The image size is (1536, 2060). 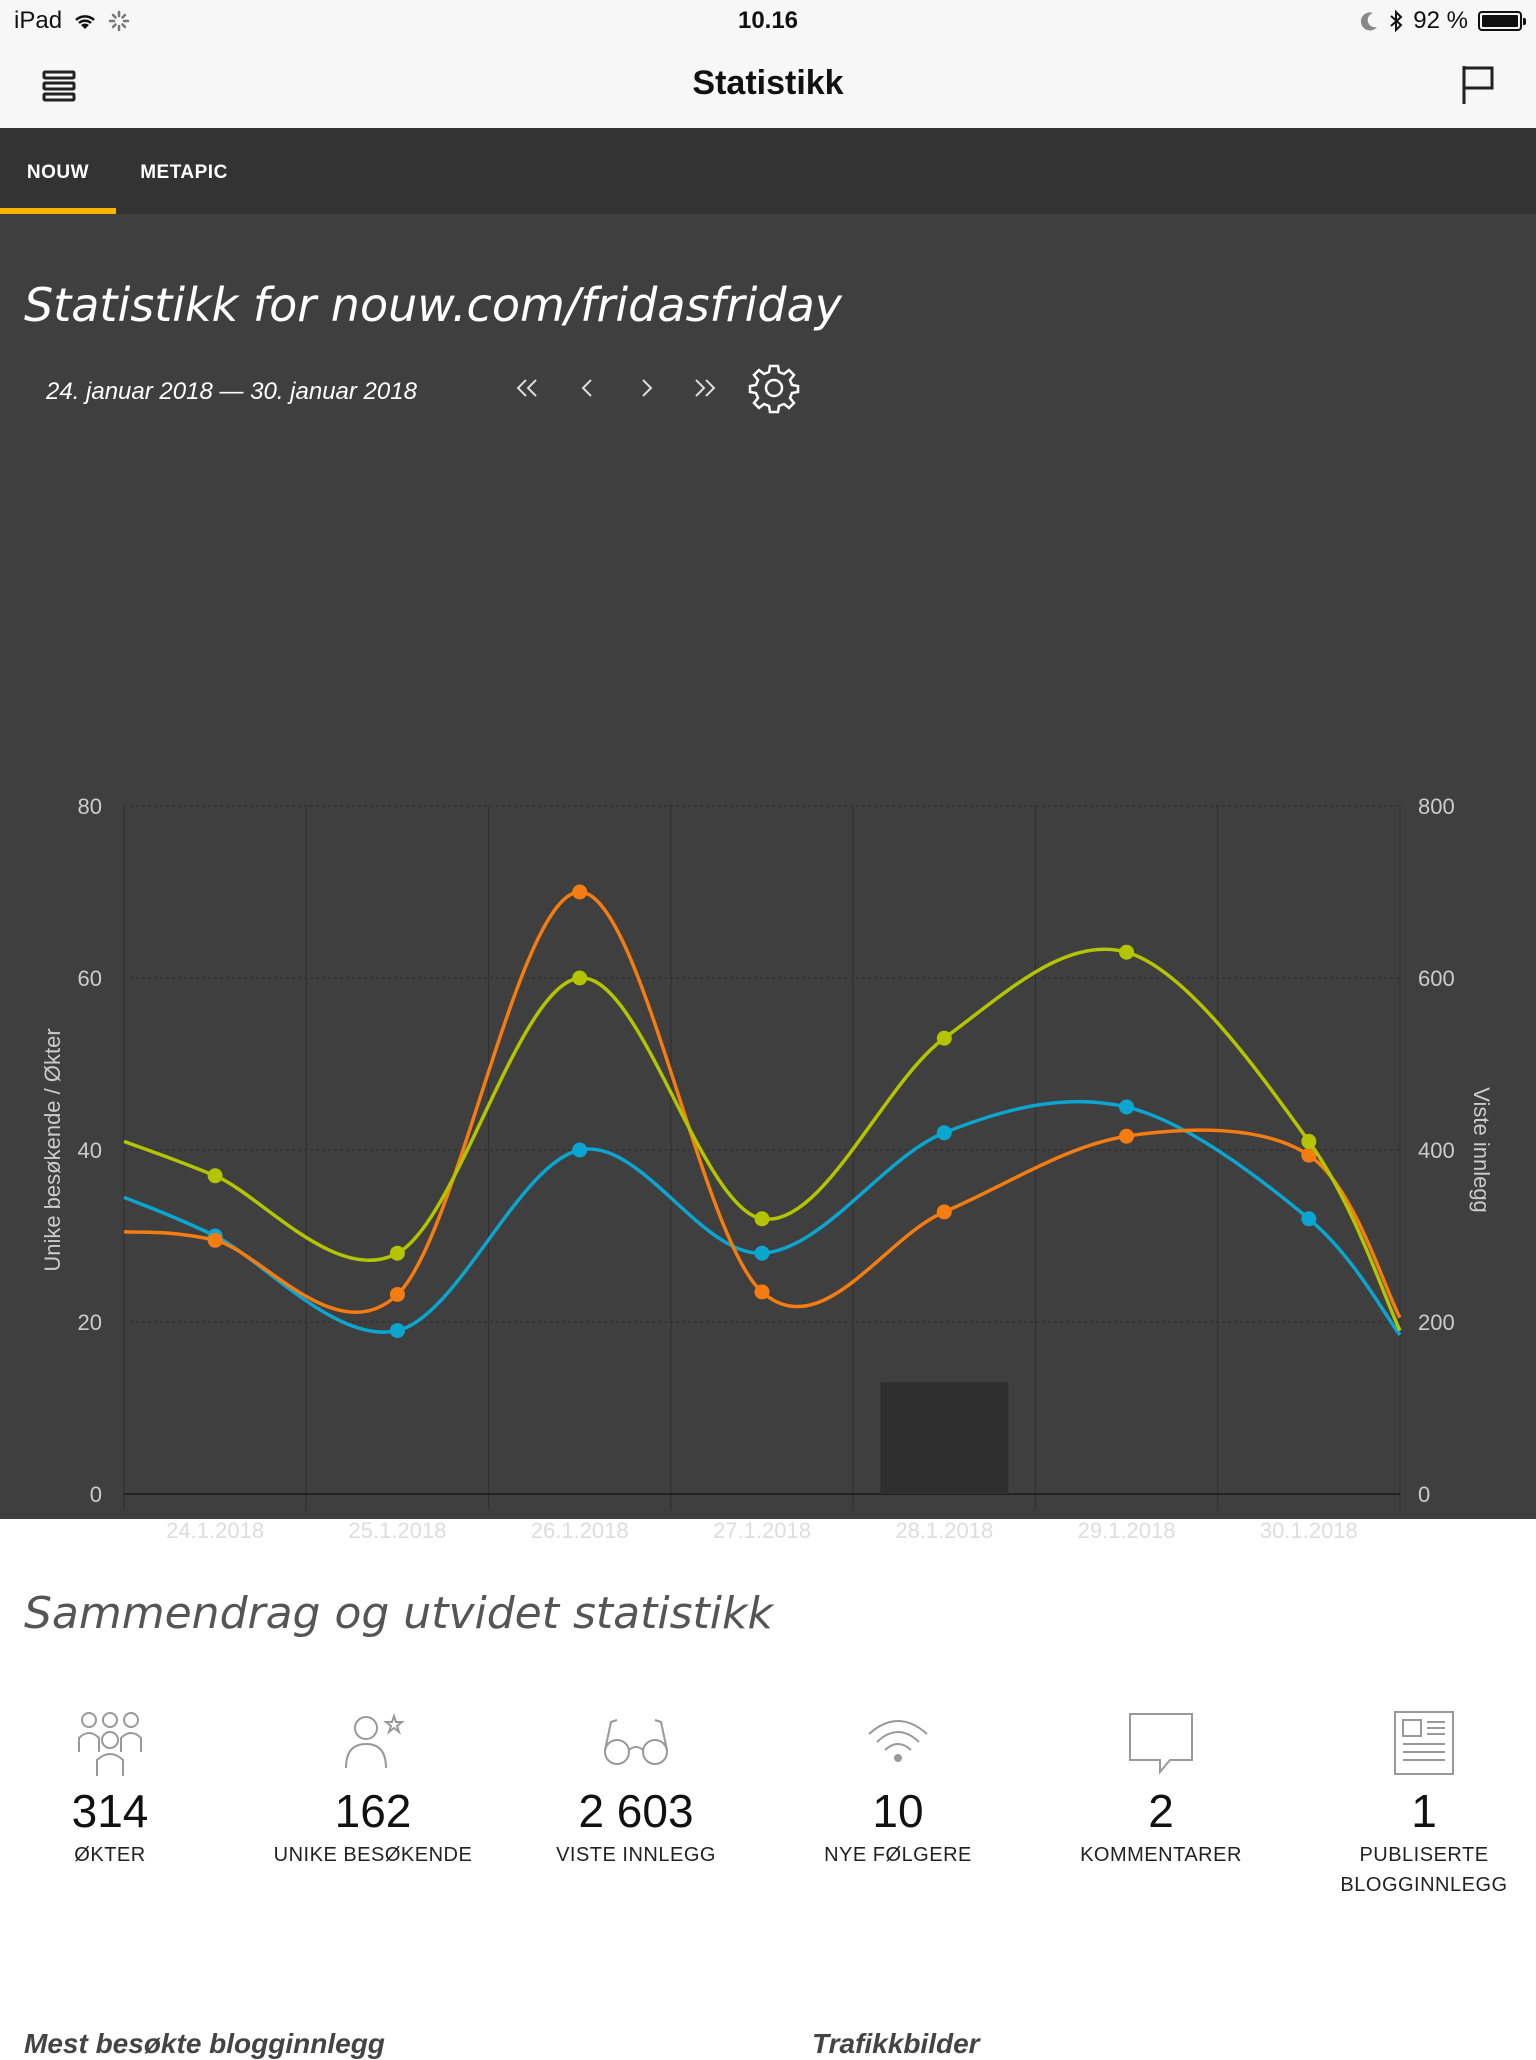 I want to click on tab-metapic: METAPIC, so click(x=184, y=172).